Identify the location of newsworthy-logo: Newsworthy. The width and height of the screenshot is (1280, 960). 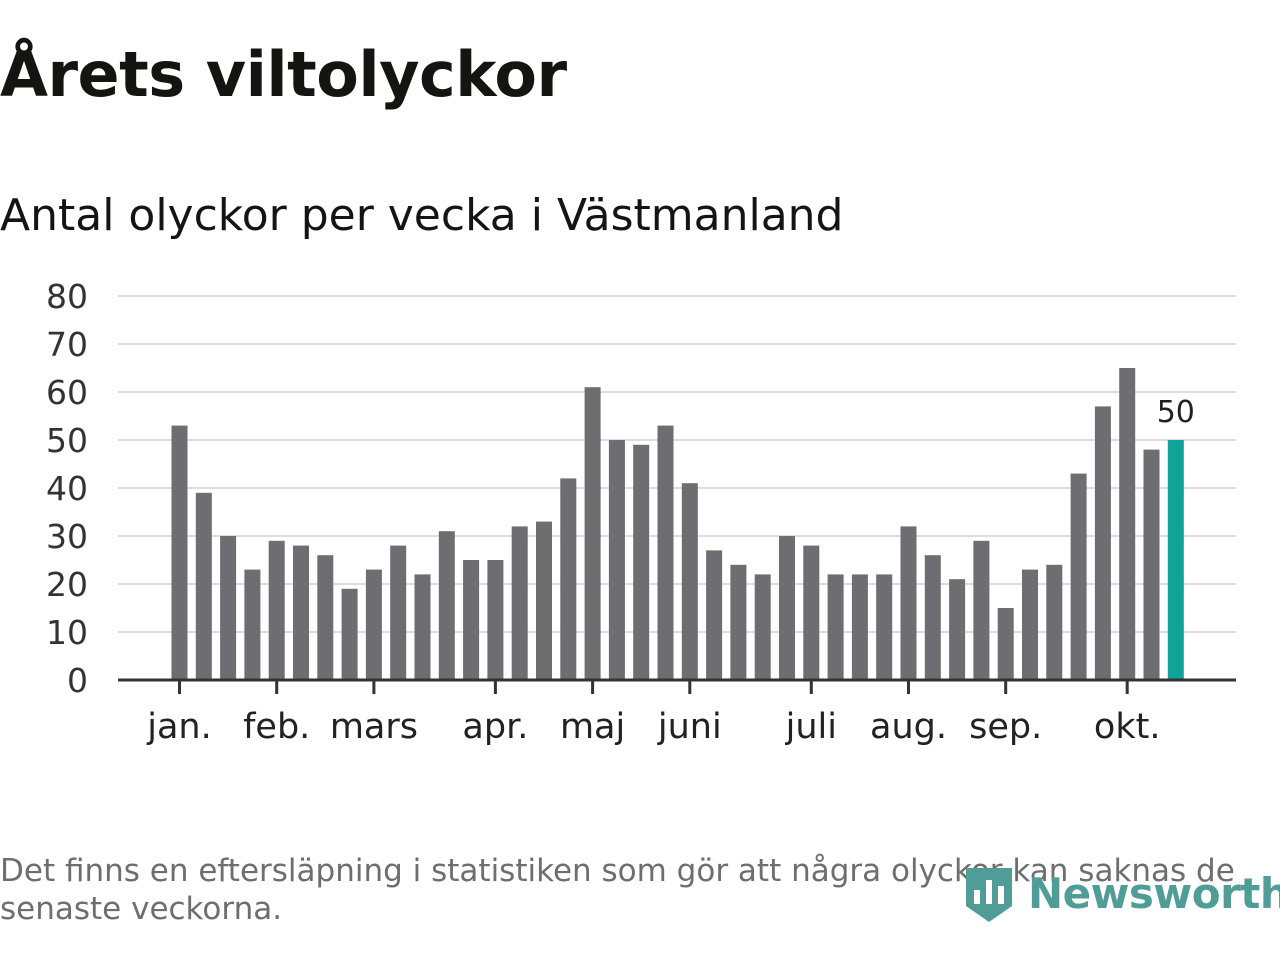
(1121, 893).